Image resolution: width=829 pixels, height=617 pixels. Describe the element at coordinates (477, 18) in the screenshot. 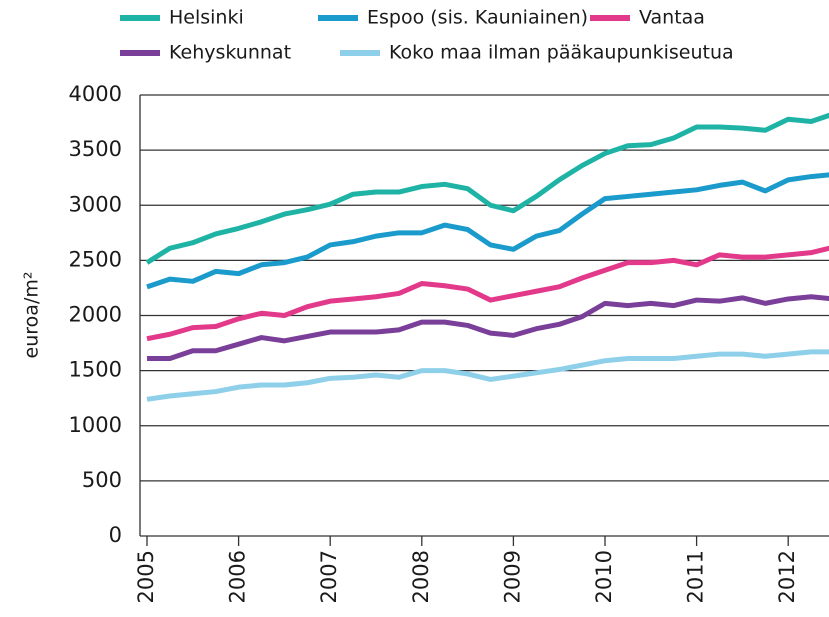

I see `legend-label: Espoo (sis. Kauniainen)` at that location.